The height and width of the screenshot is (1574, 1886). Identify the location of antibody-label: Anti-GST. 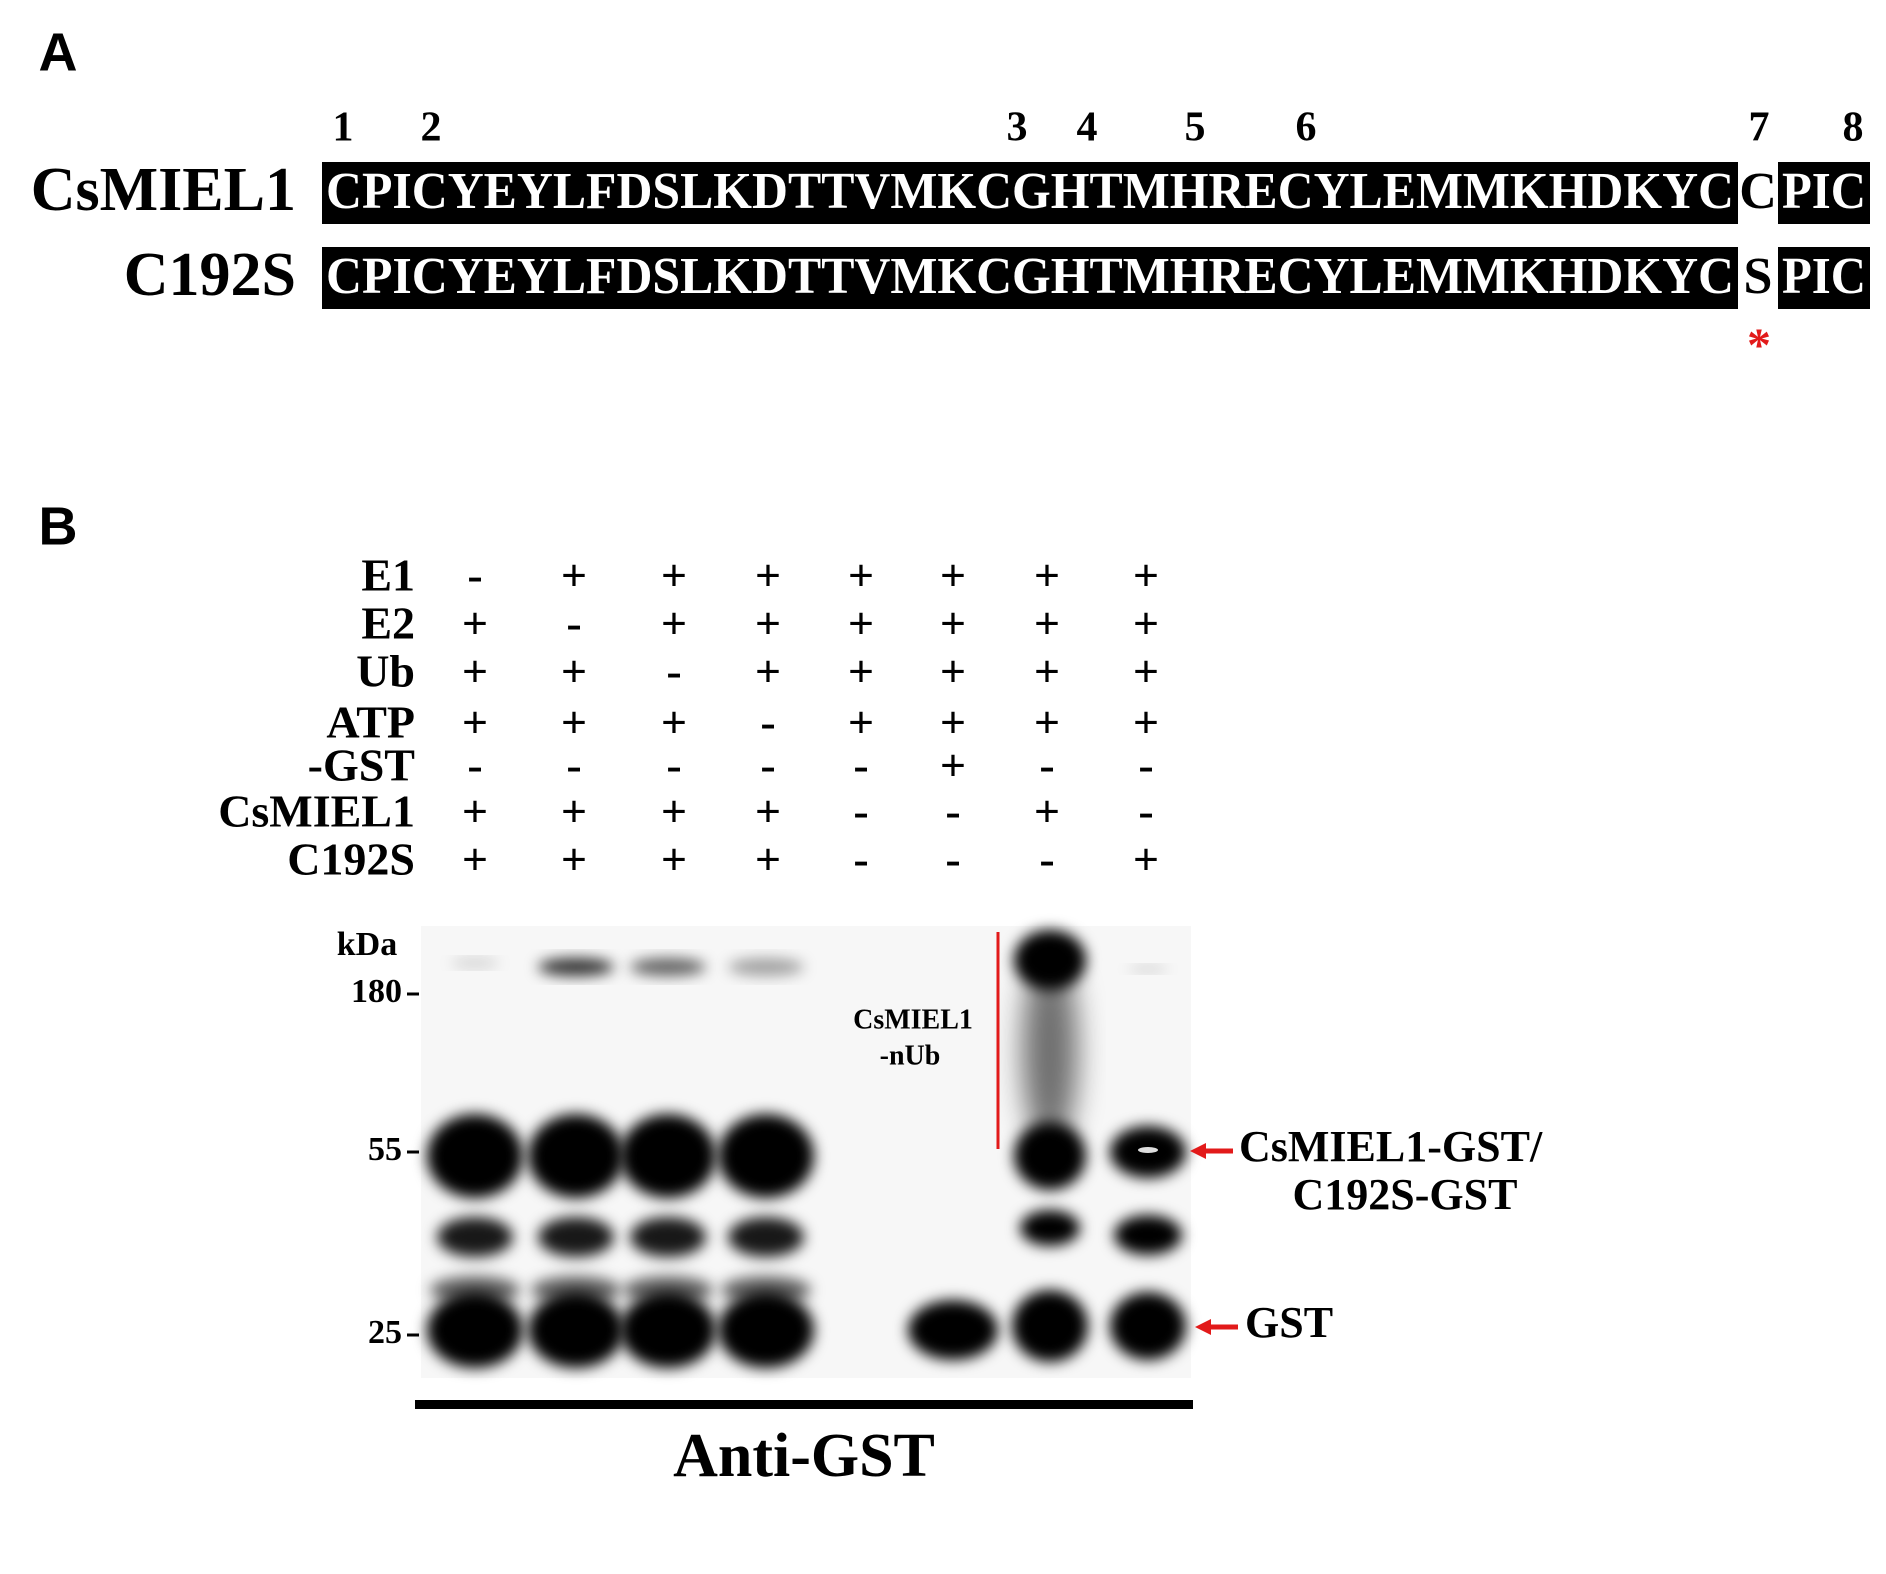
(804, 1456).